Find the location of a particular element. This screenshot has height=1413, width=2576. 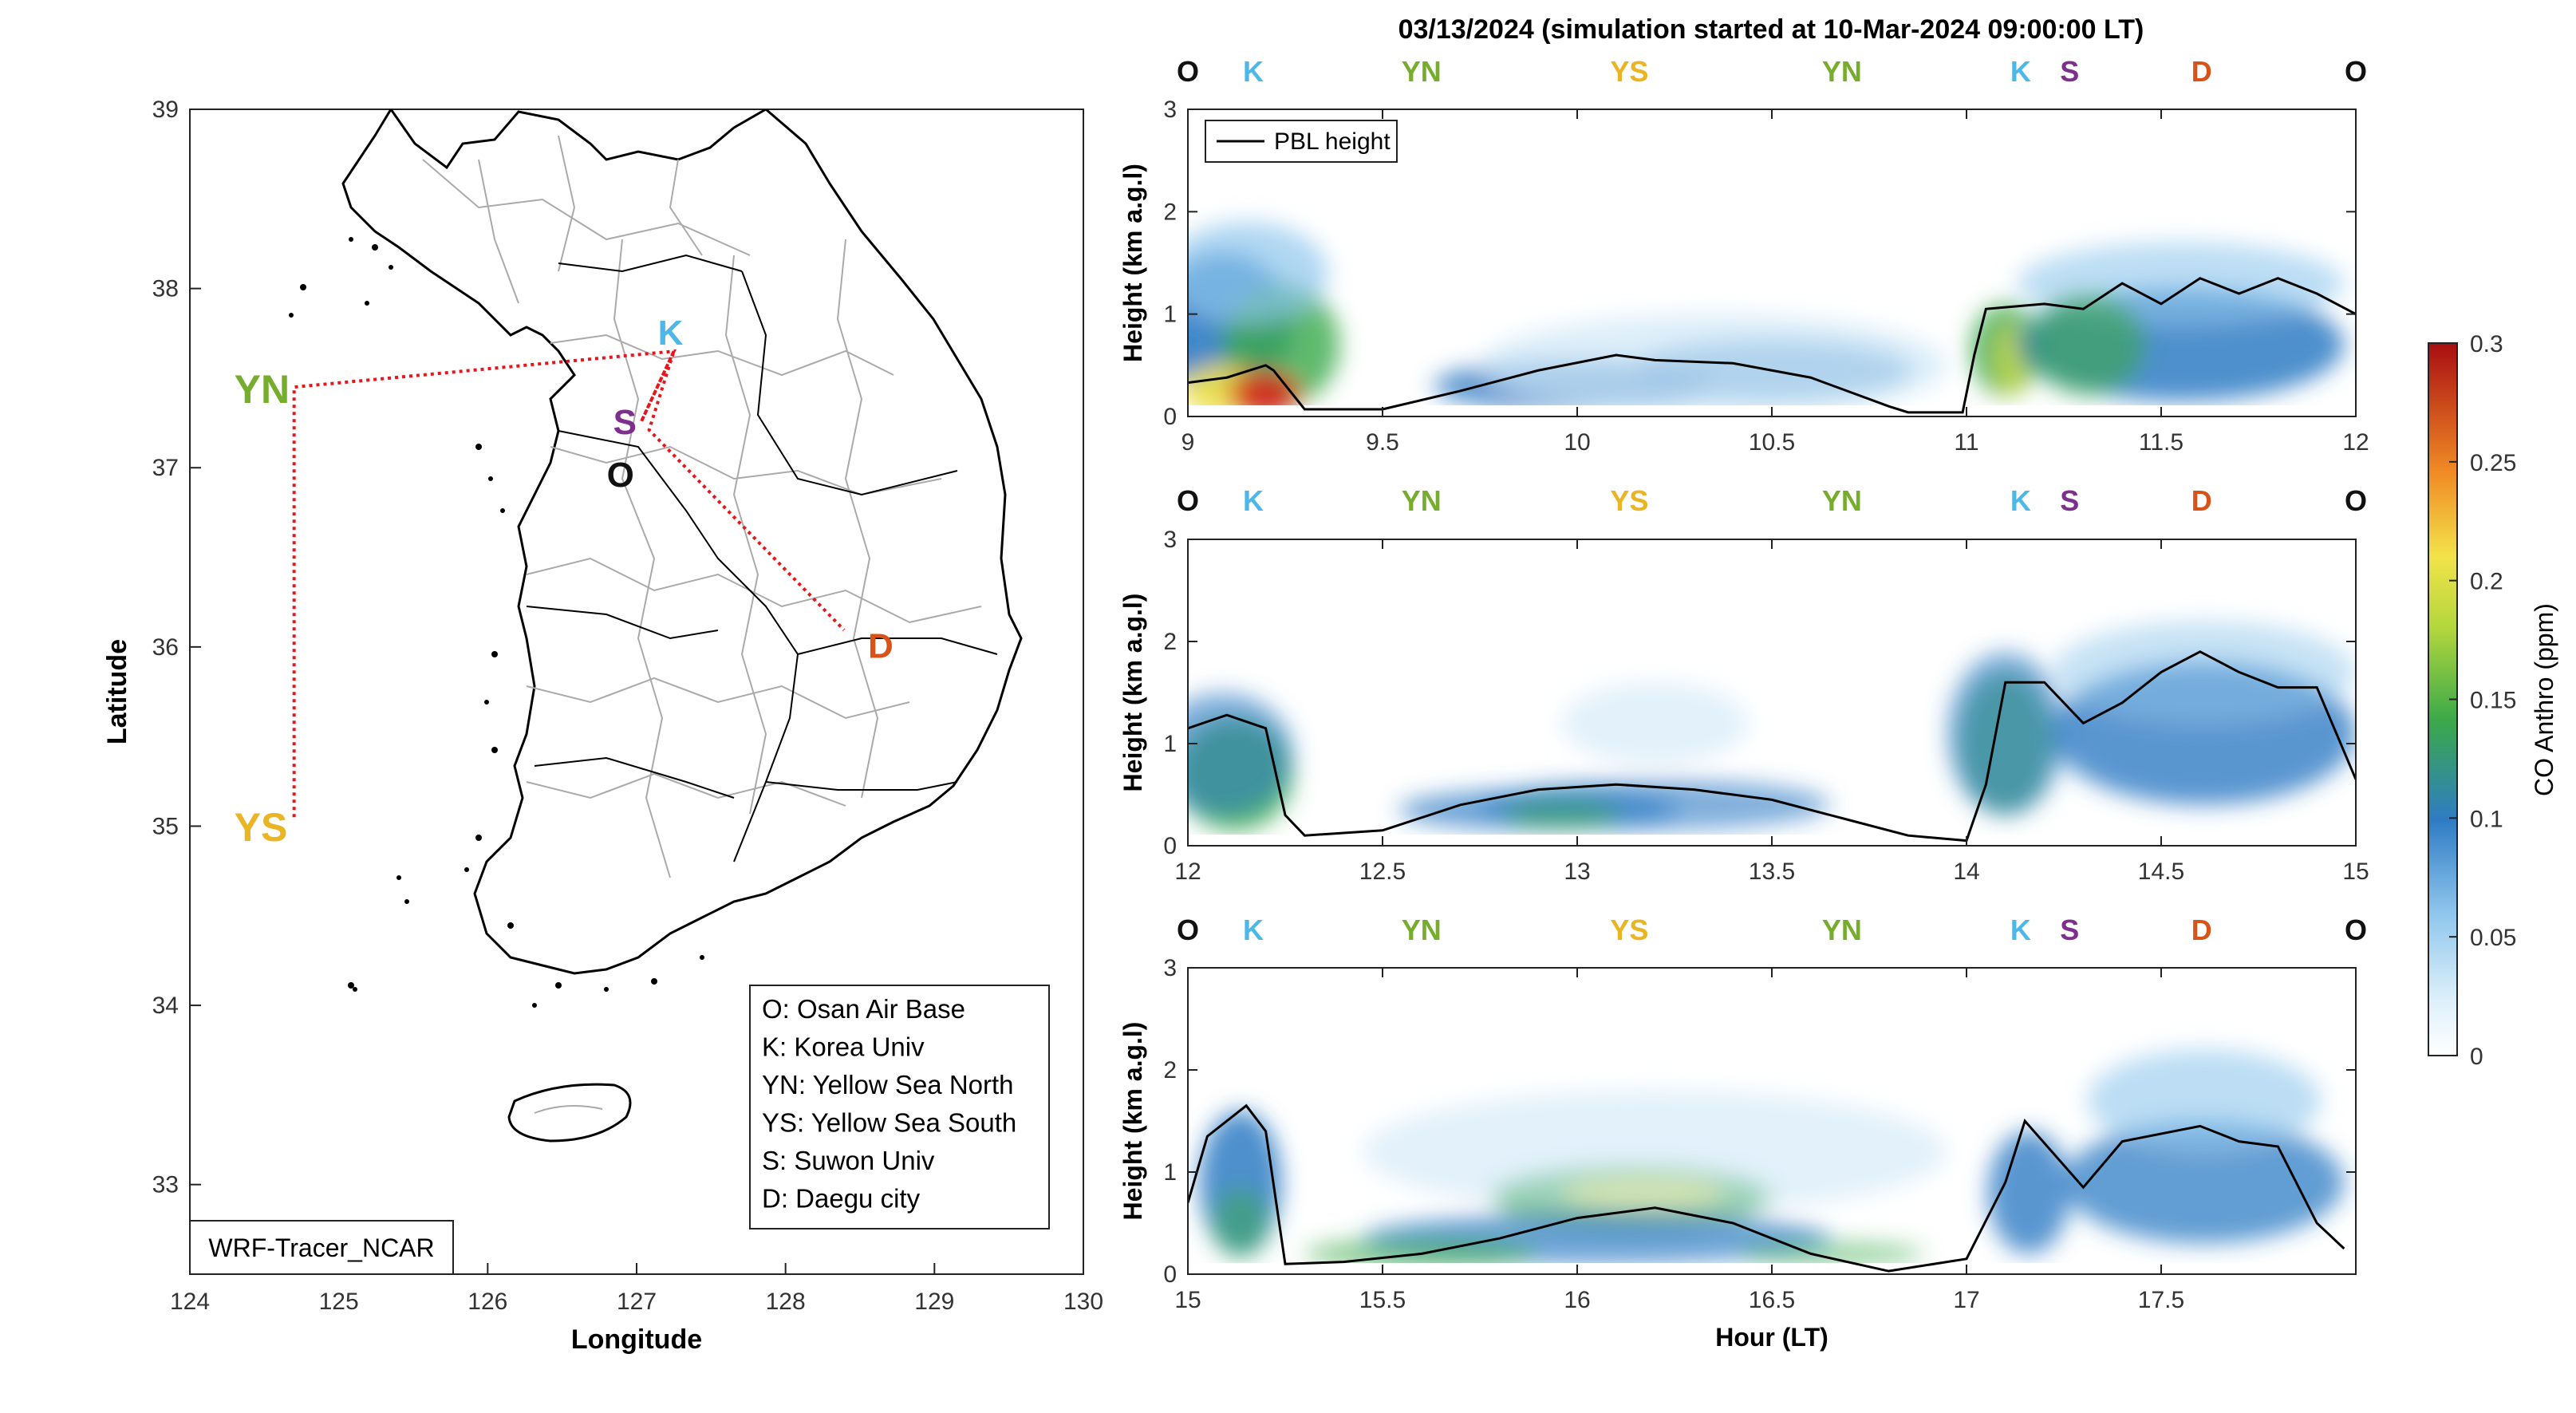

map-xtick-label: 129 is located at coordinates (934, 1302).